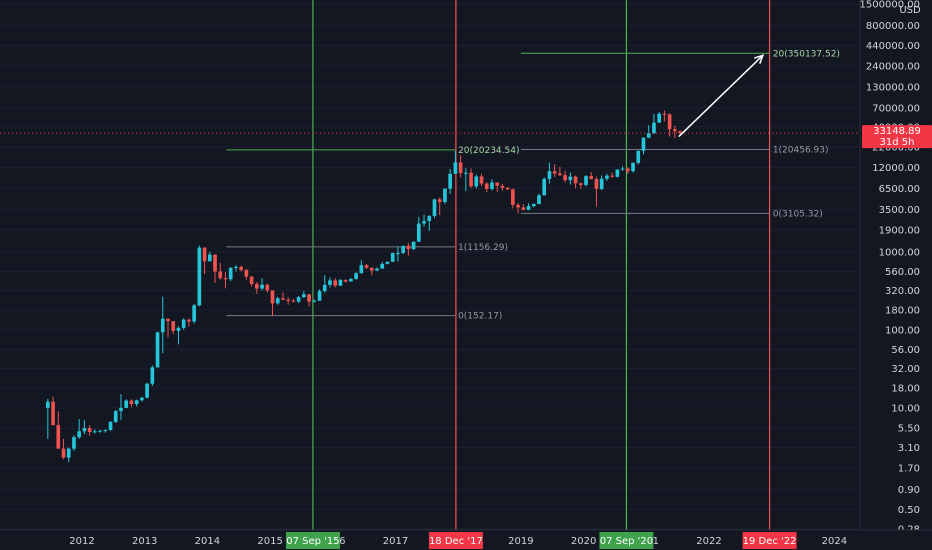 The image size is (932, 550). Describe the element at coordinates (312, 540) in the screenshot. I see `date-marker-label-bg` at that location.